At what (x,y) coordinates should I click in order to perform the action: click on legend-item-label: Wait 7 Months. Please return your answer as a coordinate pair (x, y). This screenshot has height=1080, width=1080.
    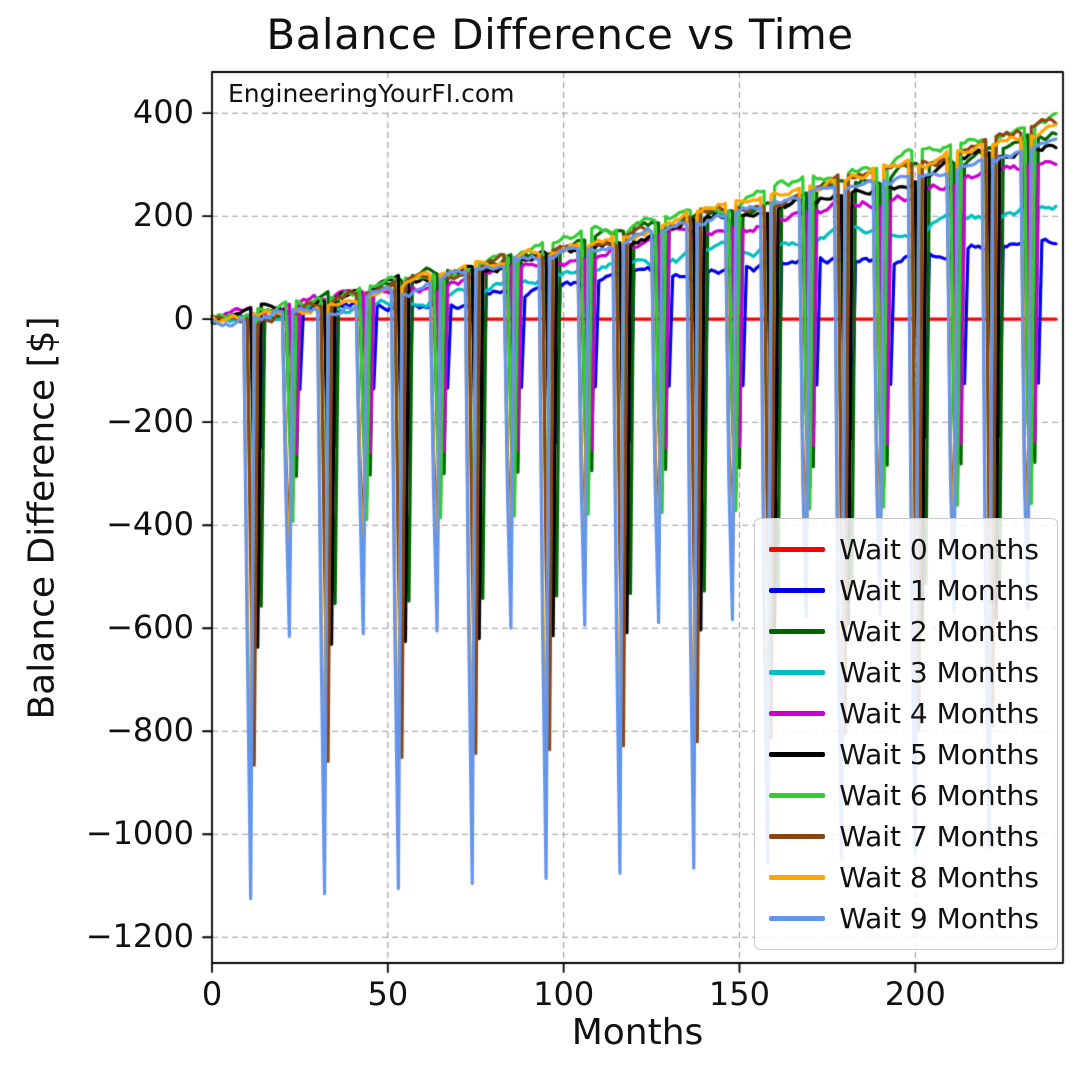
    Looking at the image, I should click on (939, 836).